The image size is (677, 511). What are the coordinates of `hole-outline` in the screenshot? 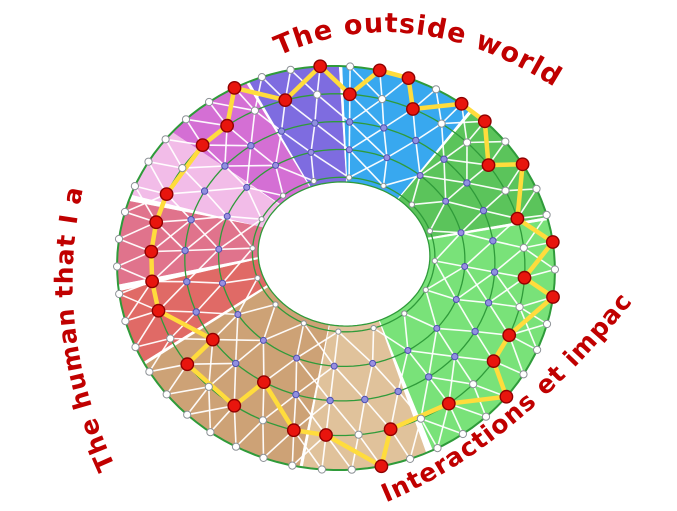 It's located at (344, 254).